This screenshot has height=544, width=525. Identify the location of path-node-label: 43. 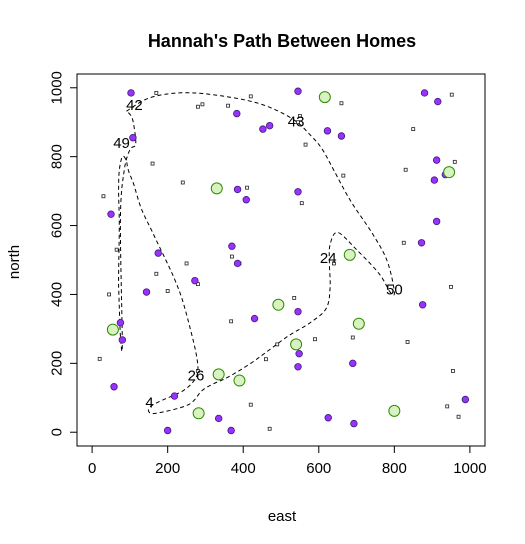
(296, 122).